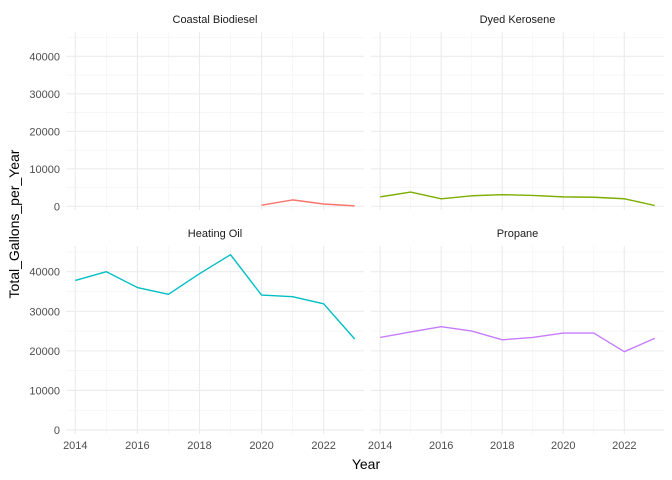 This screenshot has height=480, width=672. Describe the element at coordinates (215, 234) in the screenshot. I see `panel-title: Heating Oil` at that location.